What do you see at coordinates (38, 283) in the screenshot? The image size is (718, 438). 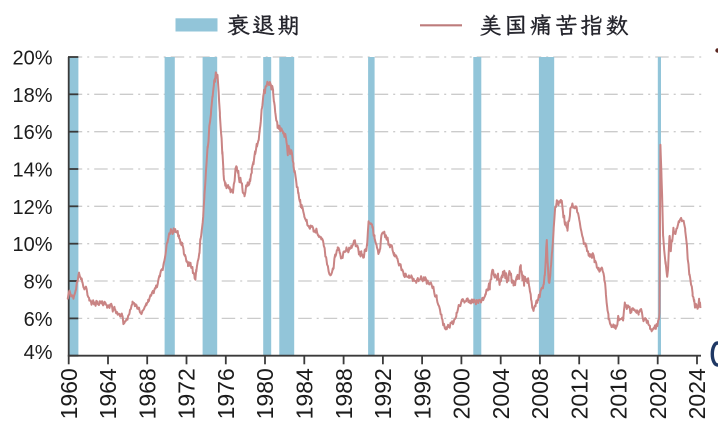 I see `svg-text: 8%` at bounding box center [38, 283].